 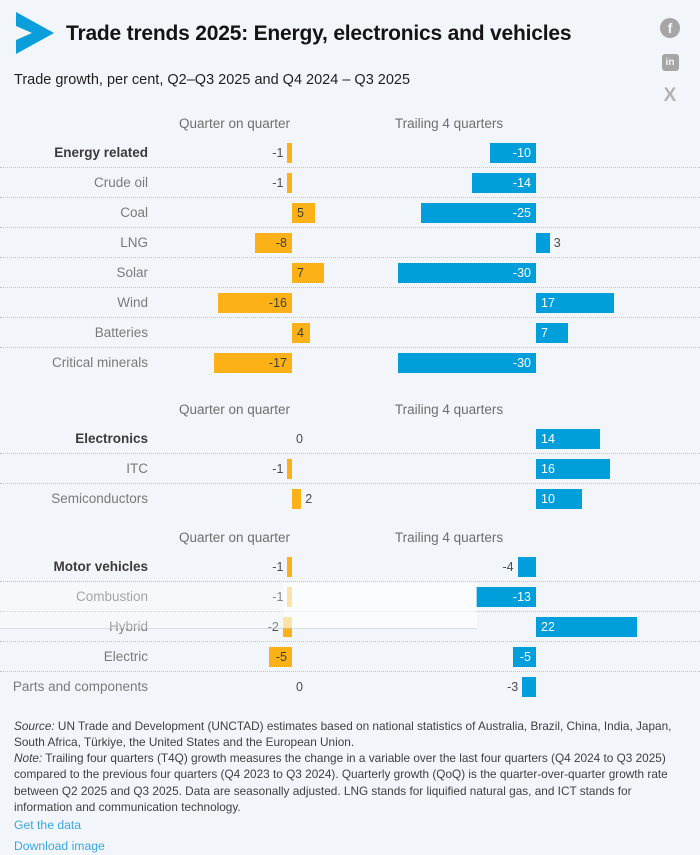 I want to click on t4q-value-label: 3, so click(x=557, y=243).